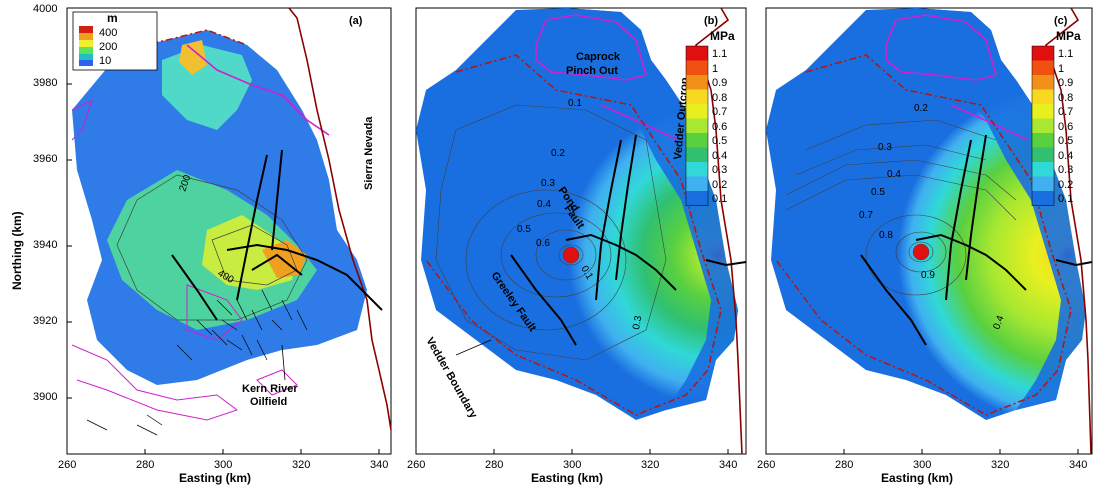 This screenshot has height=491, width=1098. Describe the element at coordinates (628, 240) in the screenshot. I see `fault-lines-b` at that location.